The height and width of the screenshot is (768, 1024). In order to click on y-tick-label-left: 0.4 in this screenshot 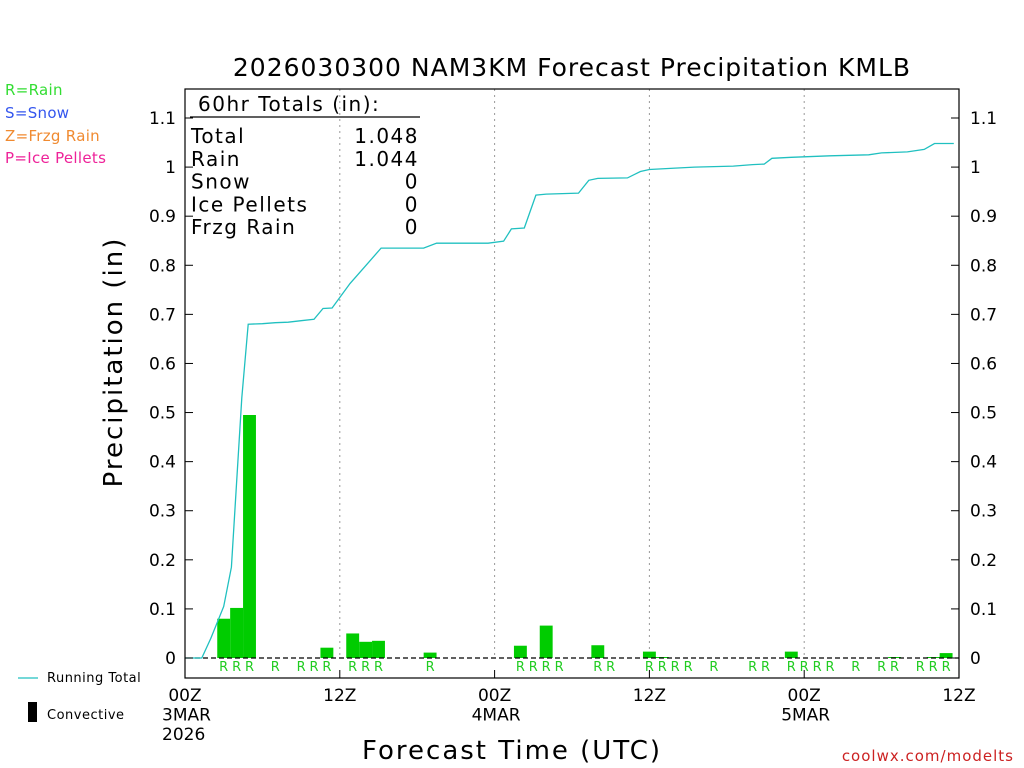, I will do `click(162, 463)`.